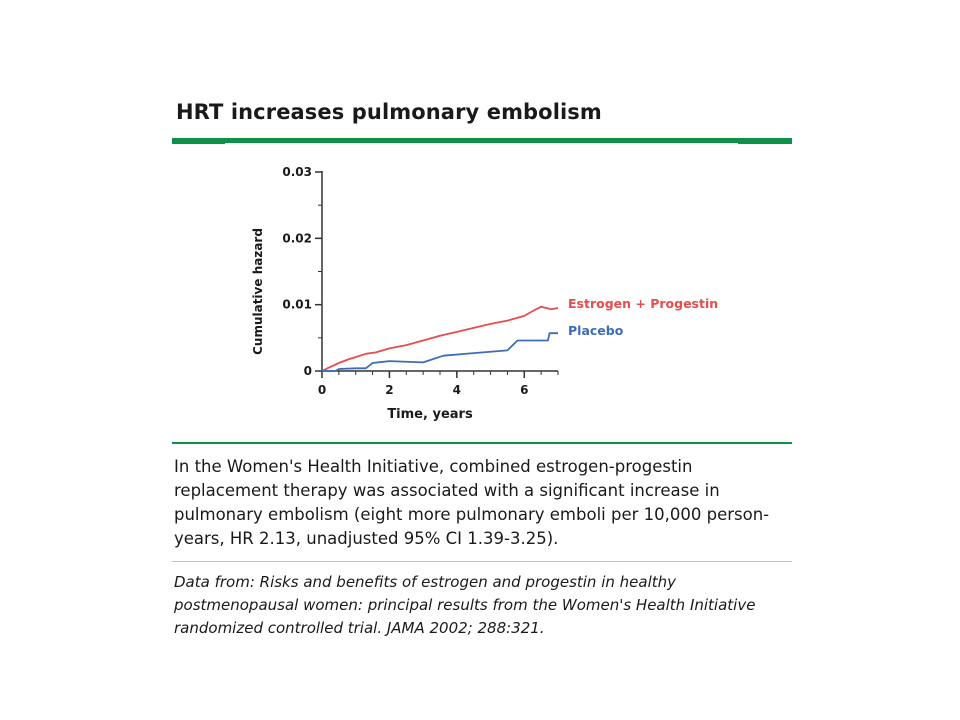  What do you see at coordinates (643, 317) in the screenshot?
I see `chart-legend: Estrogen + Progestin Placebo` at bounding box center [643, 317].